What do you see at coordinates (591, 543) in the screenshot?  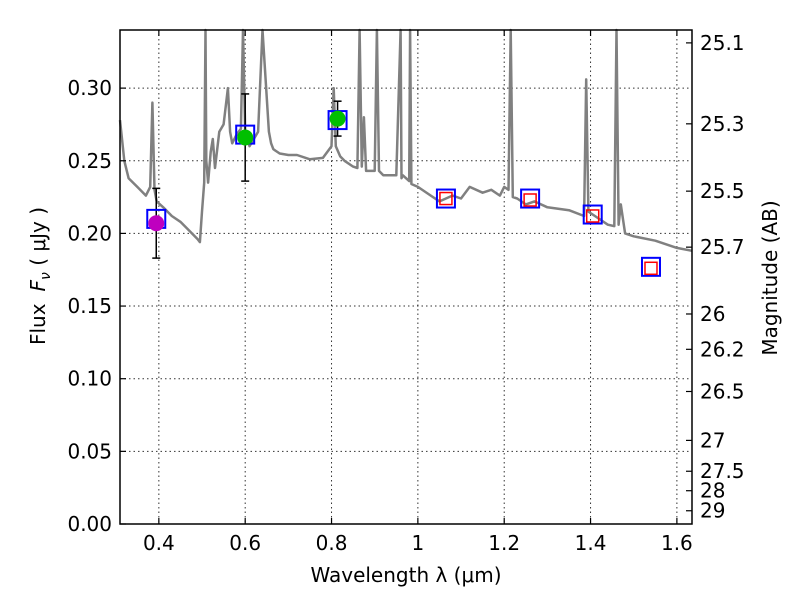 I see `x-tick-label: 1.4` at bounding box center [591, 543].